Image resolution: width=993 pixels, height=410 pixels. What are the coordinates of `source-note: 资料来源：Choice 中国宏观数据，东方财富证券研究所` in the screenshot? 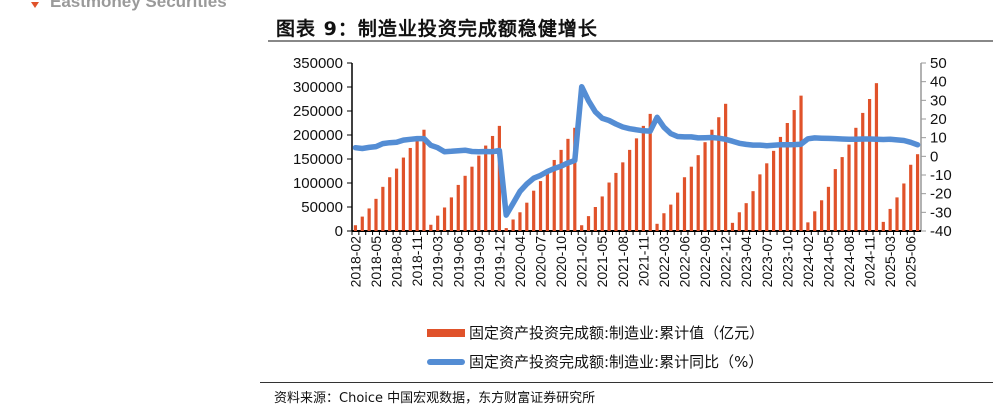 It's located at (435, 398).